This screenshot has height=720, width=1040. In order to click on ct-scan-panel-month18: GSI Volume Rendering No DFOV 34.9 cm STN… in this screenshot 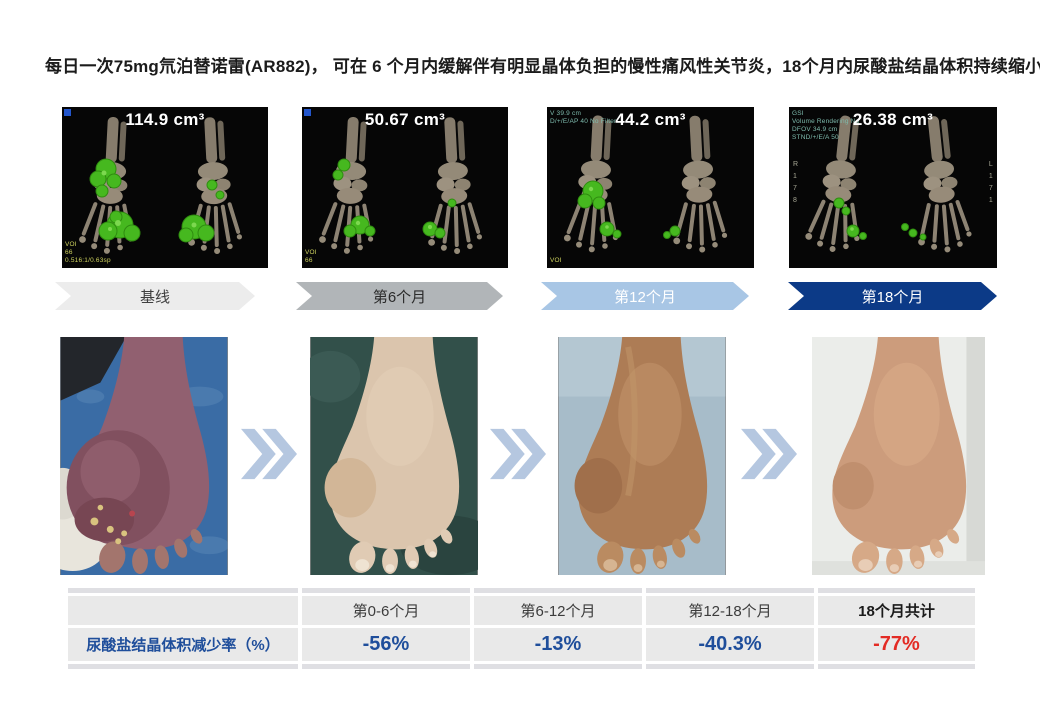, I will do `click(893, 187)`.